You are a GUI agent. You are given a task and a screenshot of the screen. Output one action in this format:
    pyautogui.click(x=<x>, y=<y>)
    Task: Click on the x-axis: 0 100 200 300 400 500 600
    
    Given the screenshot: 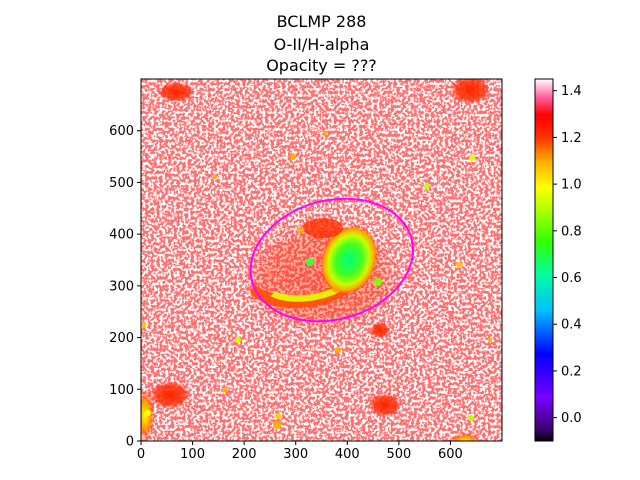 What is the action you would take?
    pyautogui.click(x=300, y=451)
    